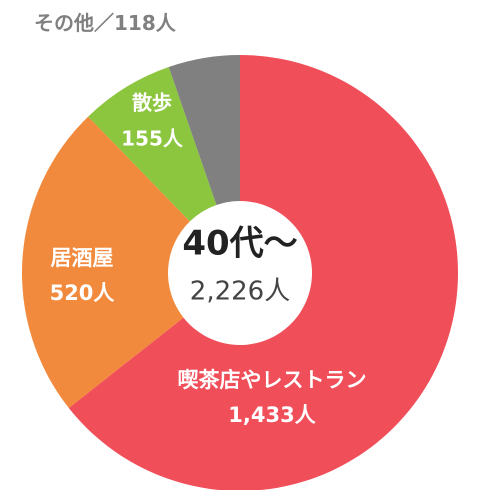  What do you see at coordinates (152, 103) in the screenshot?
I see `segment-label: 散歩` at bounding box center [152, 103].